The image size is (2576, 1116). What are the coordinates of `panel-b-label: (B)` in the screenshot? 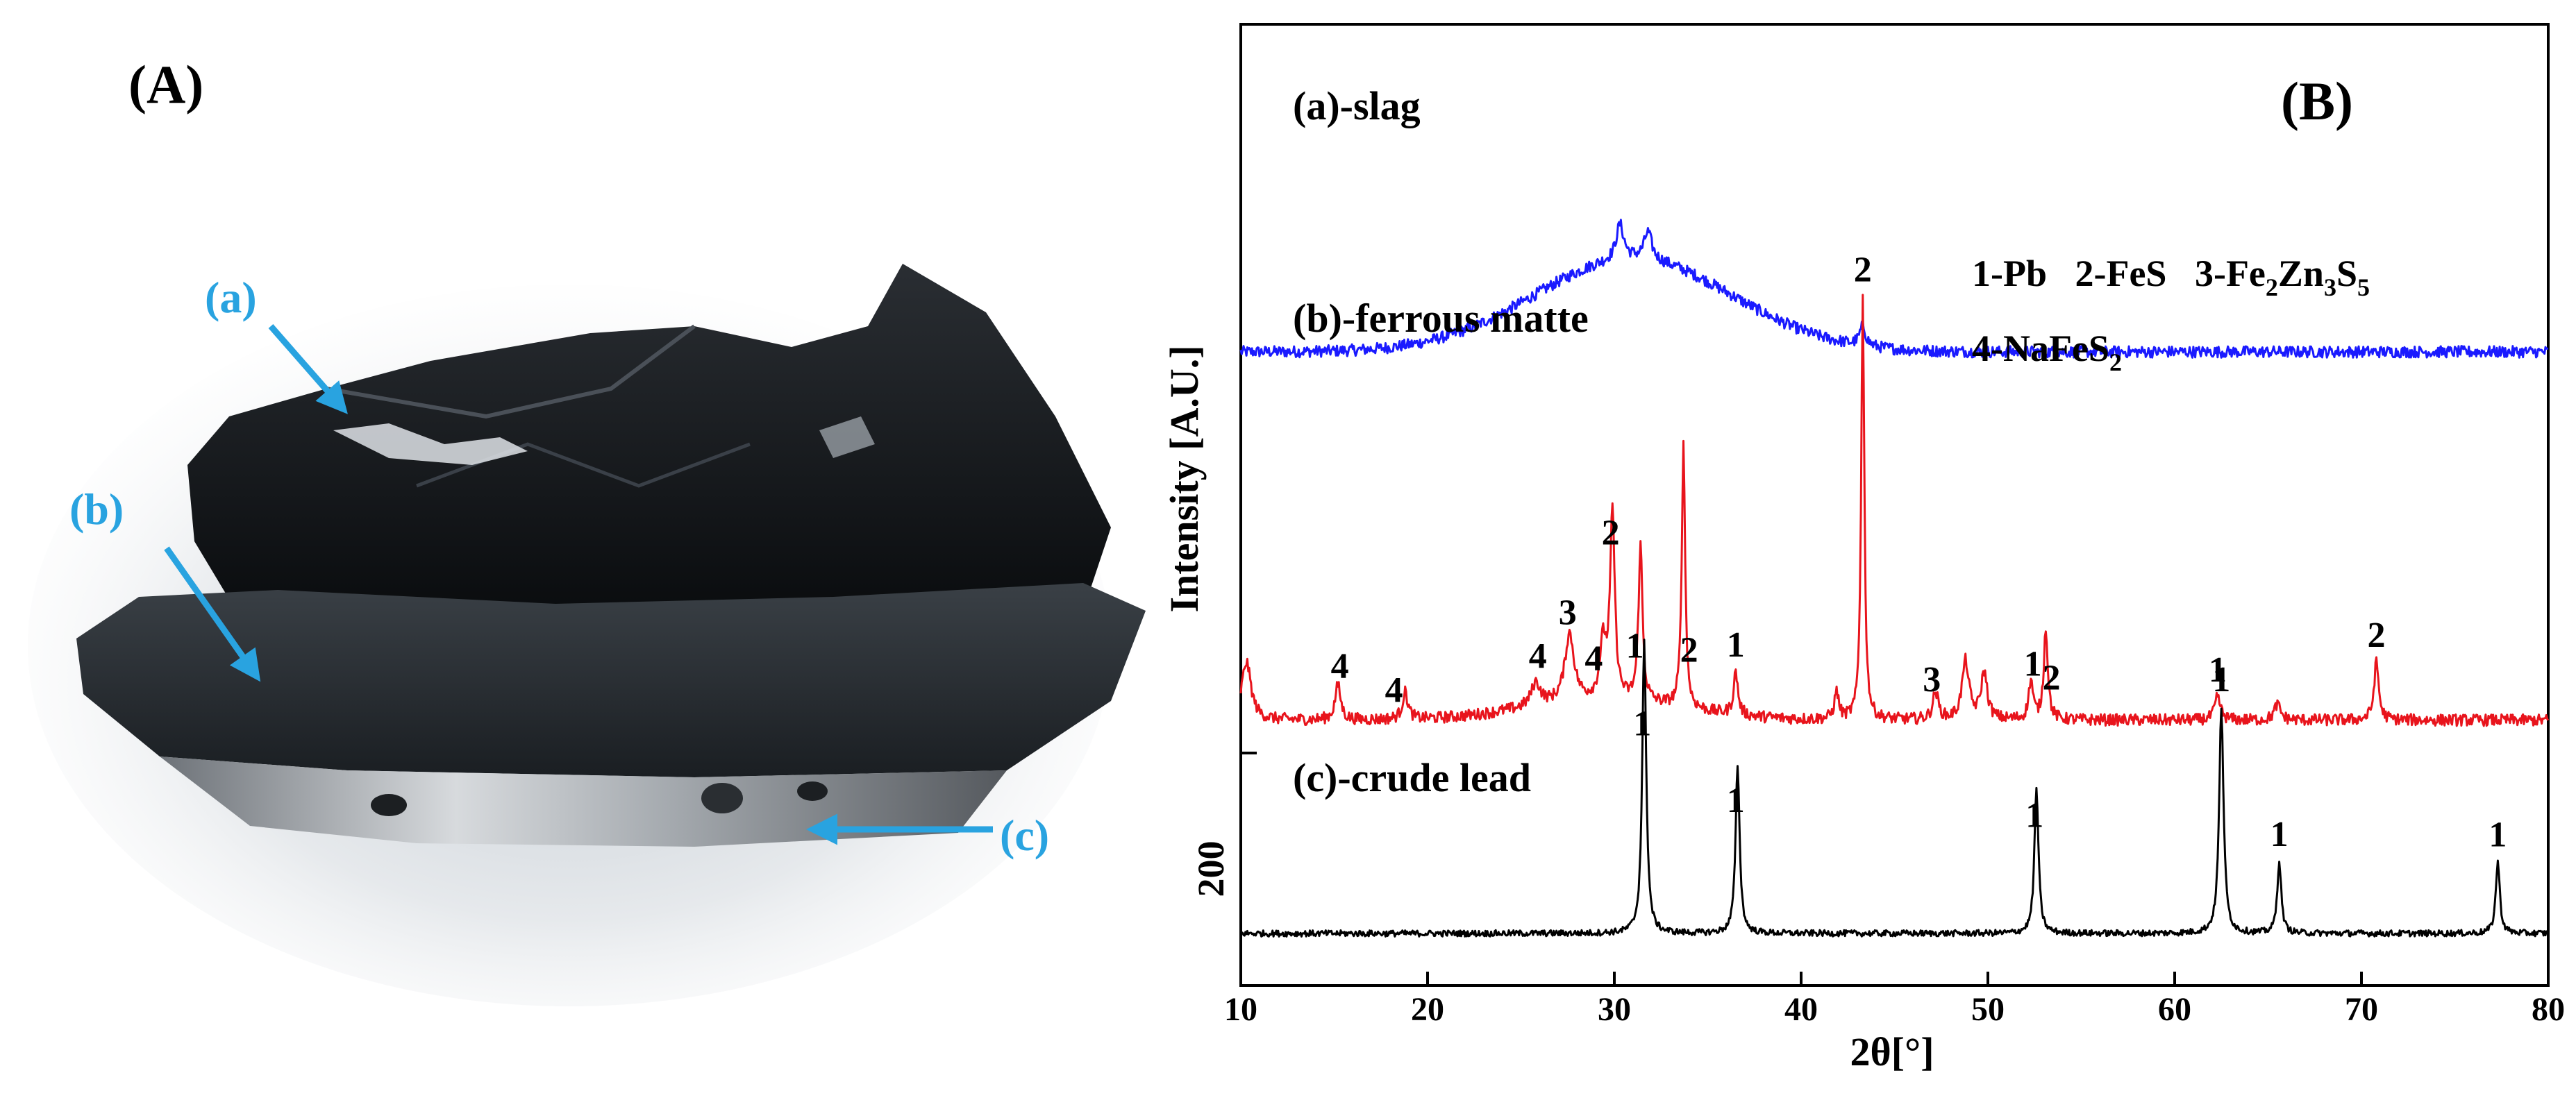 It's located at (2317, 101).